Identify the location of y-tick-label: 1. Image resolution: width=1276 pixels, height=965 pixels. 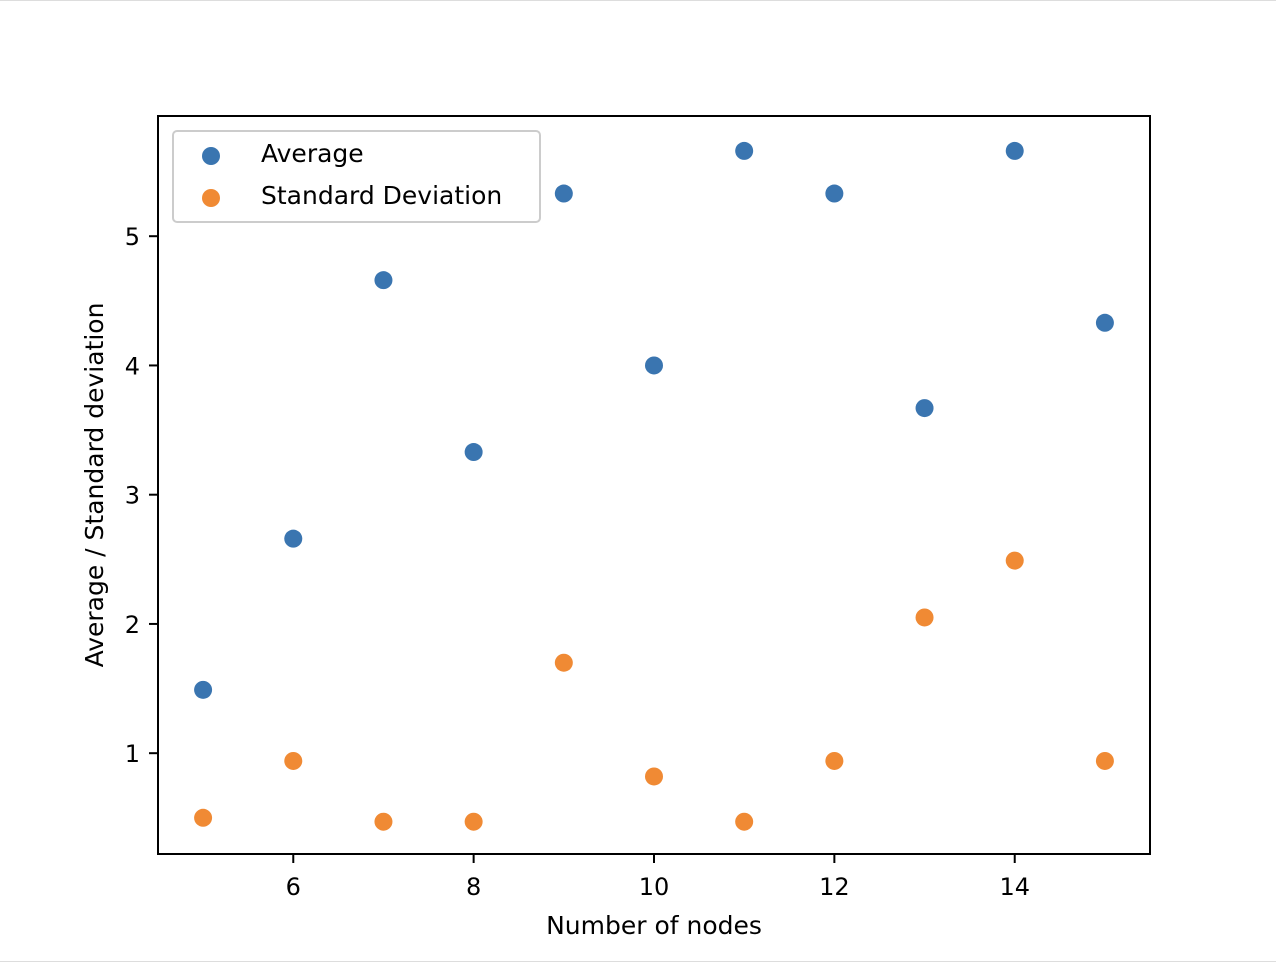
(132, 754).